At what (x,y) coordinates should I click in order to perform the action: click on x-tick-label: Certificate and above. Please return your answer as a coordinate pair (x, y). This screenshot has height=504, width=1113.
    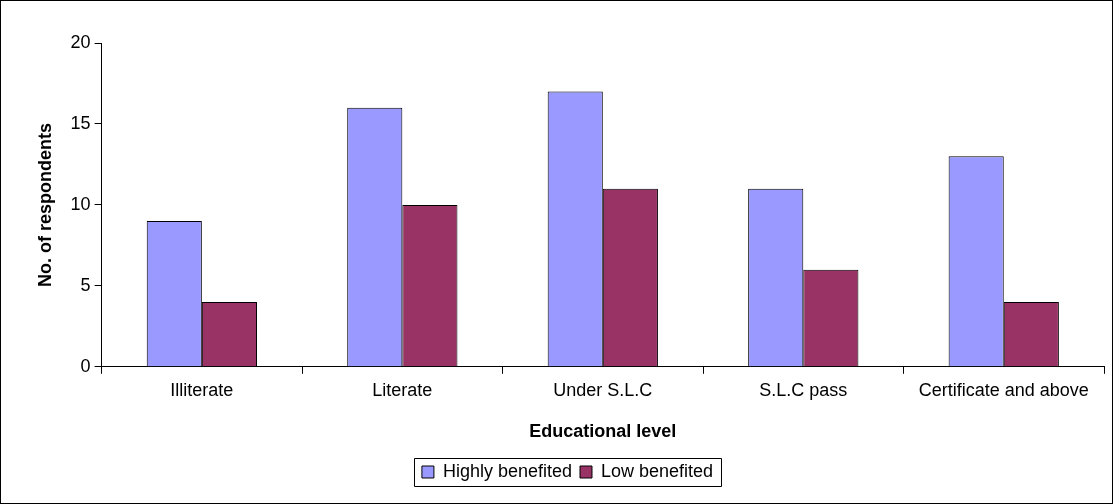
    Looking at the image, I should click on (1003, 389).